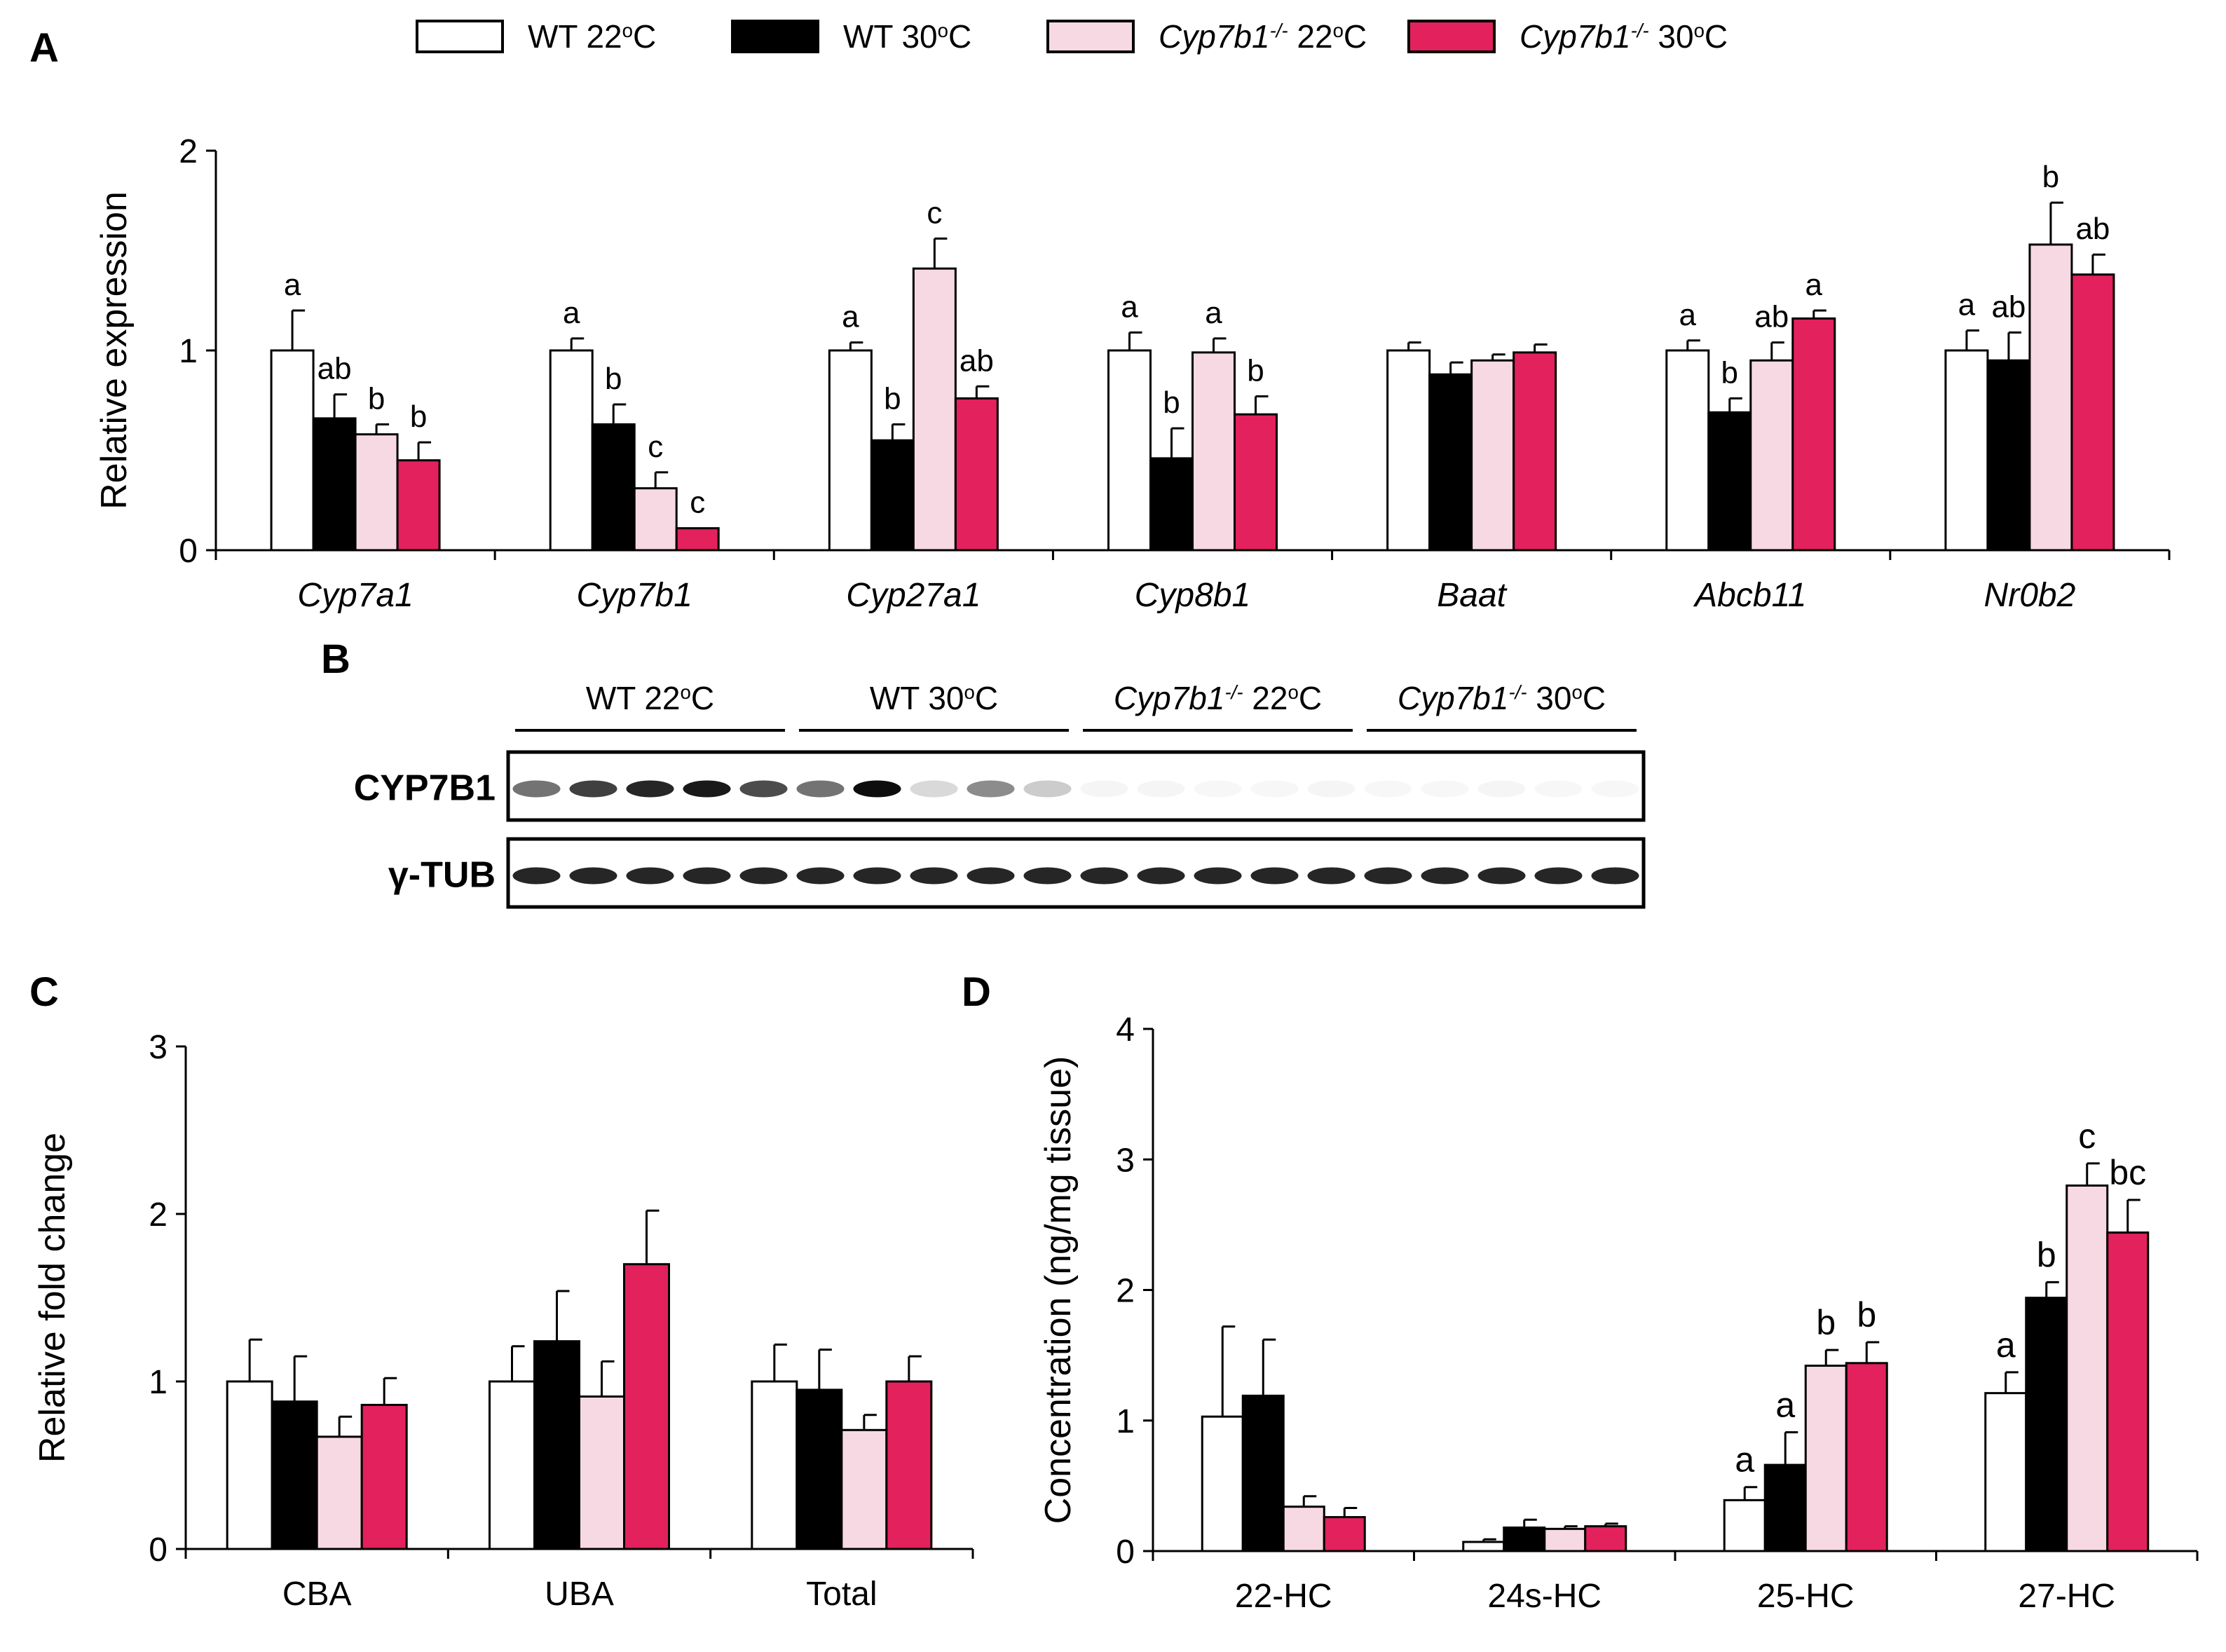 Image resolution: width=2226 pixels, height=1652 pixels. What do you see at coordinates (592, 37) in the screenshot?
I see `legend-label-0: WT 22oC` at bounding box center [592, 37].